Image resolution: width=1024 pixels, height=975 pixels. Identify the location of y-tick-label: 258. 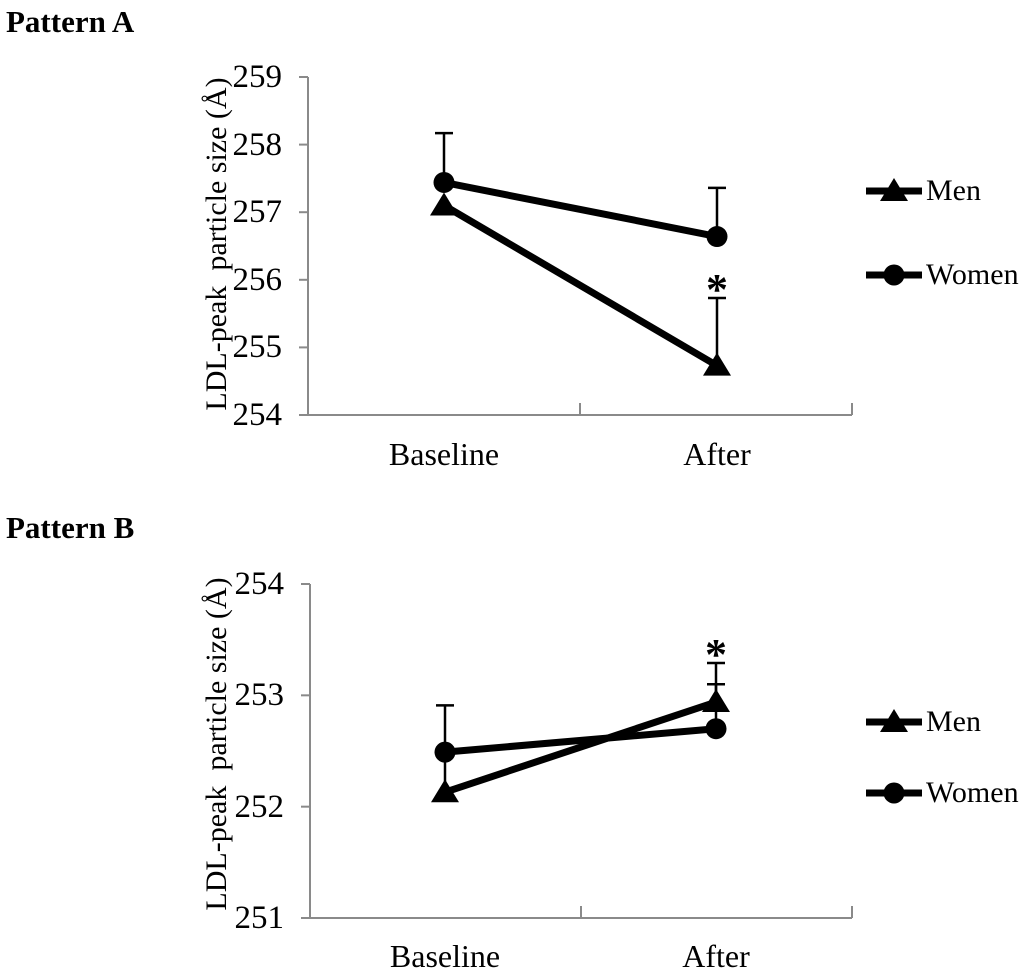
(257, 144).